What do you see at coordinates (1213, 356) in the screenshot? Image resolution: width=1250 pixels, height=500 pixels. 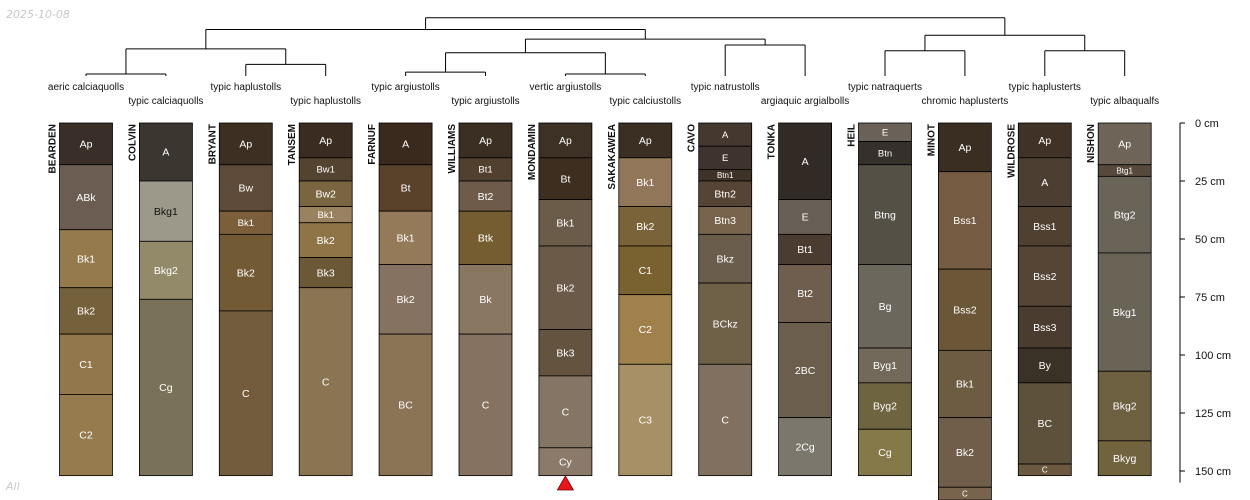 I see `axis-tick-label: 100 cm` at bounding box center [1213, 356].